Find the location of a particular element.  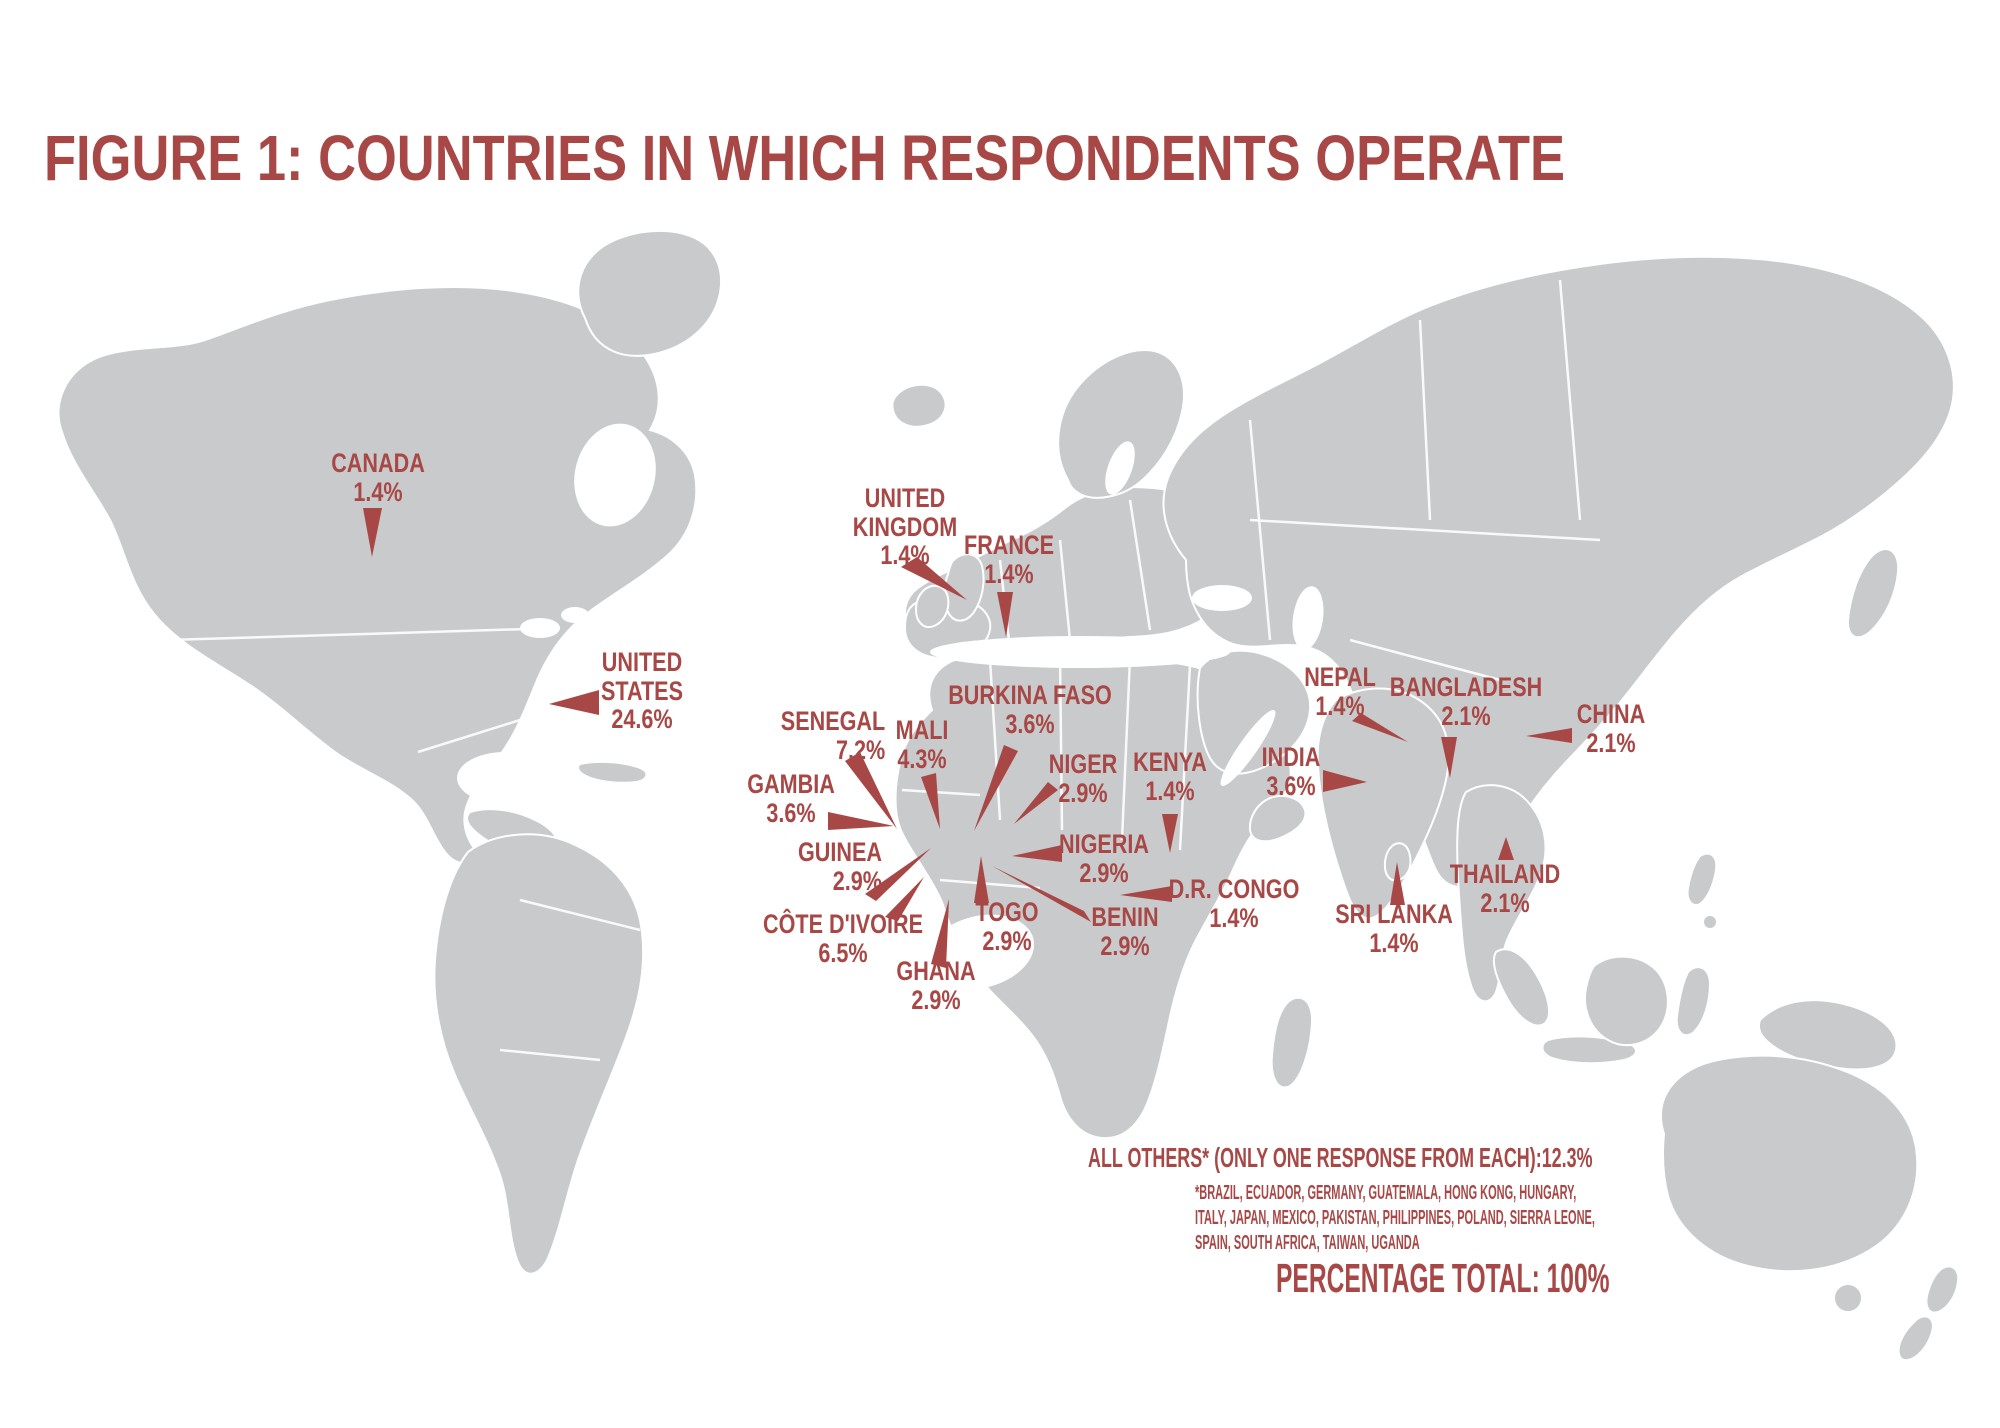

arabian-peninsula is located at coordinates (1254, 712).